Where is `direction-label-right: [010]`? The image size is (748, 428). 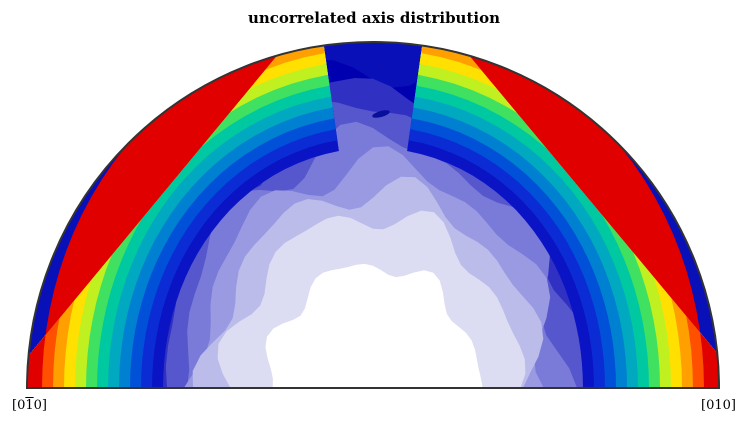
direction-label-right: [010] is located at coordinates (718, 405).